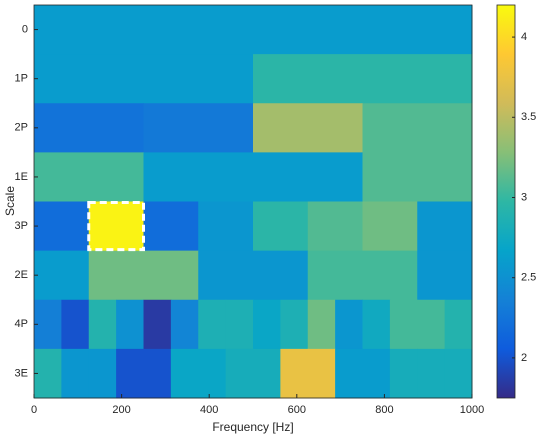 This screenshot has height=440, width=550. I want to click on y-tick-label: 4P, so click(21, 324).